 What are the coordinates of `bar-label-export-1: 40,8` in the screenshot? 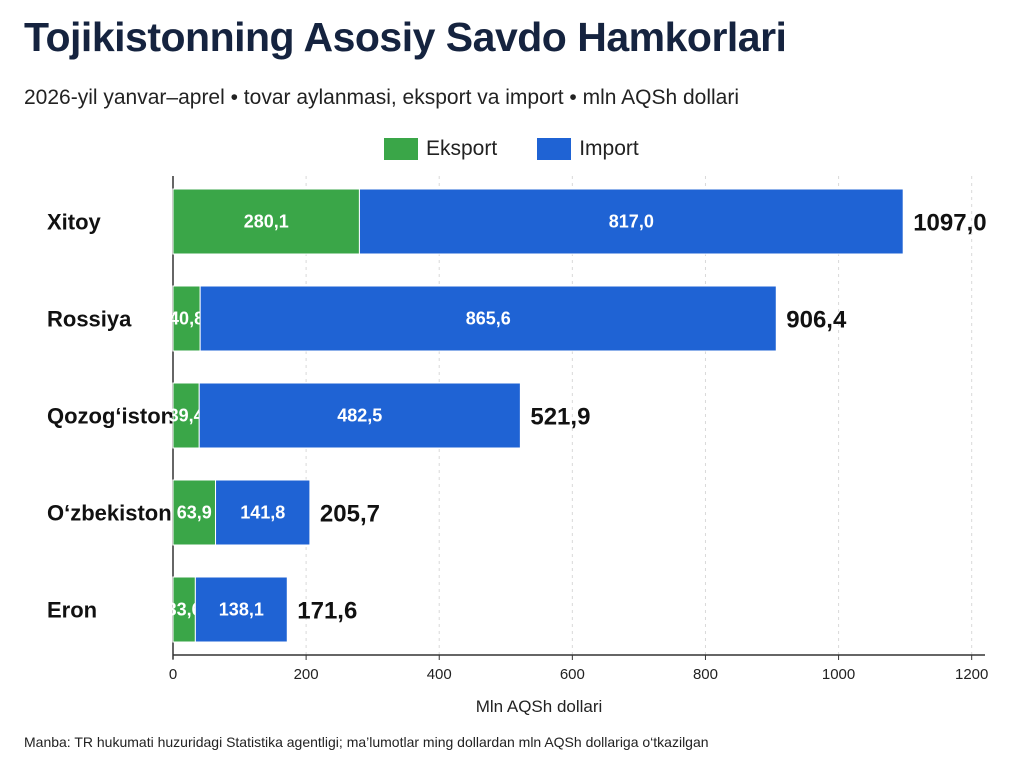 It's located at (186, 319).